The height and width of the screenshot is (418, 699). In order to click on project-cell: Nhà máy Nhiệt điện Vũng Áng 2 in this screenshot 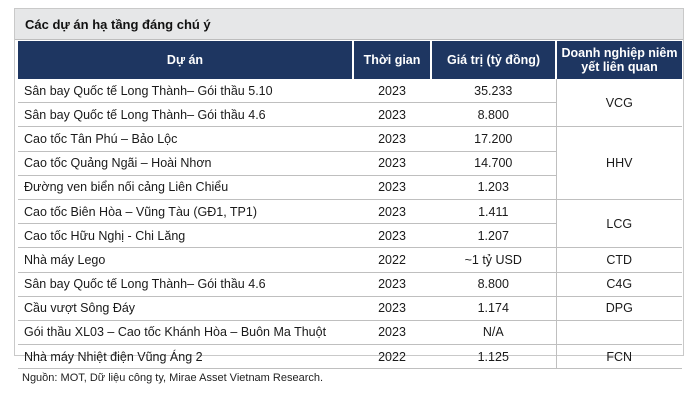, I will do `click(185, 357)`.